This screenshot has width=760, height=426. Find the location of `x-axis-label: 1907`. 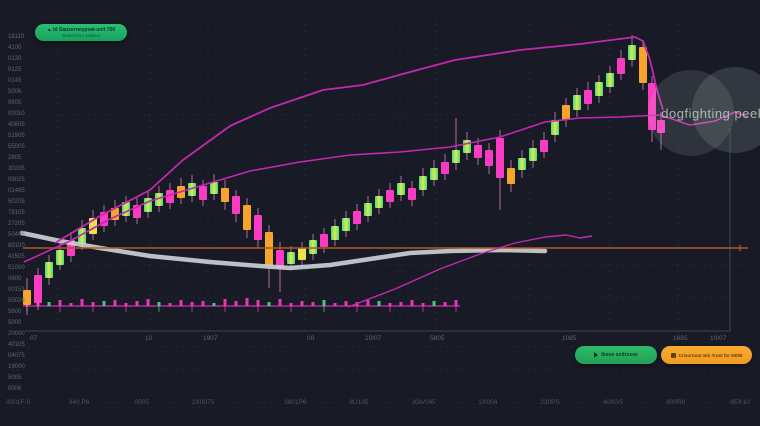

x-axis-label: 1907 is located at coordinates (210, 338).